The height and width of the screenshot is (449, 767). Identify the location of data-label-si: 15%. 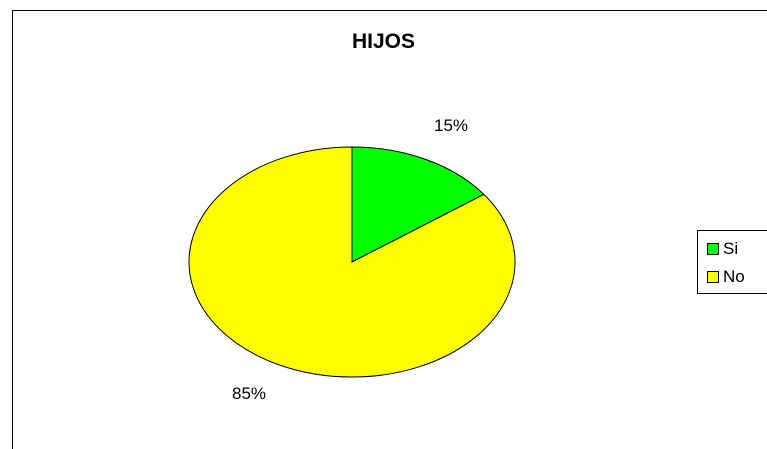
(451, 125).